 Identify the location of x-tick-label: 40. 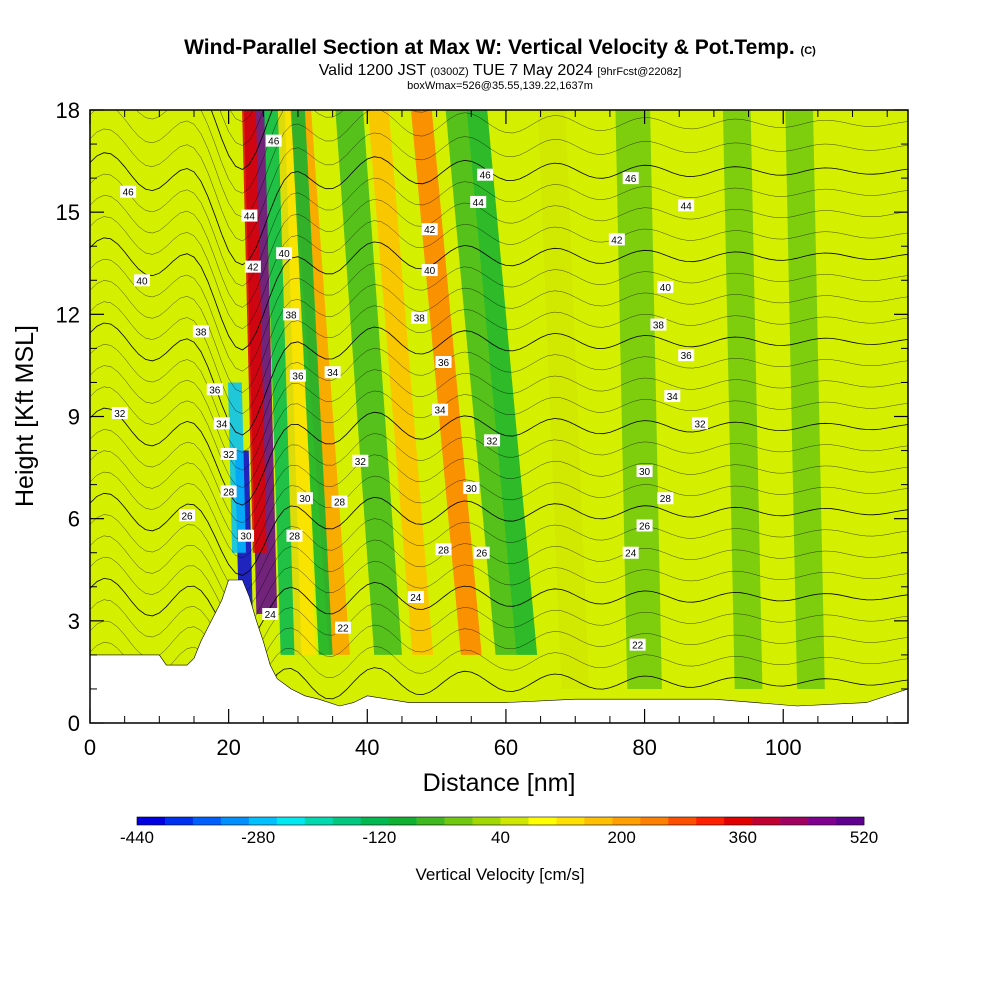
(367, 747).